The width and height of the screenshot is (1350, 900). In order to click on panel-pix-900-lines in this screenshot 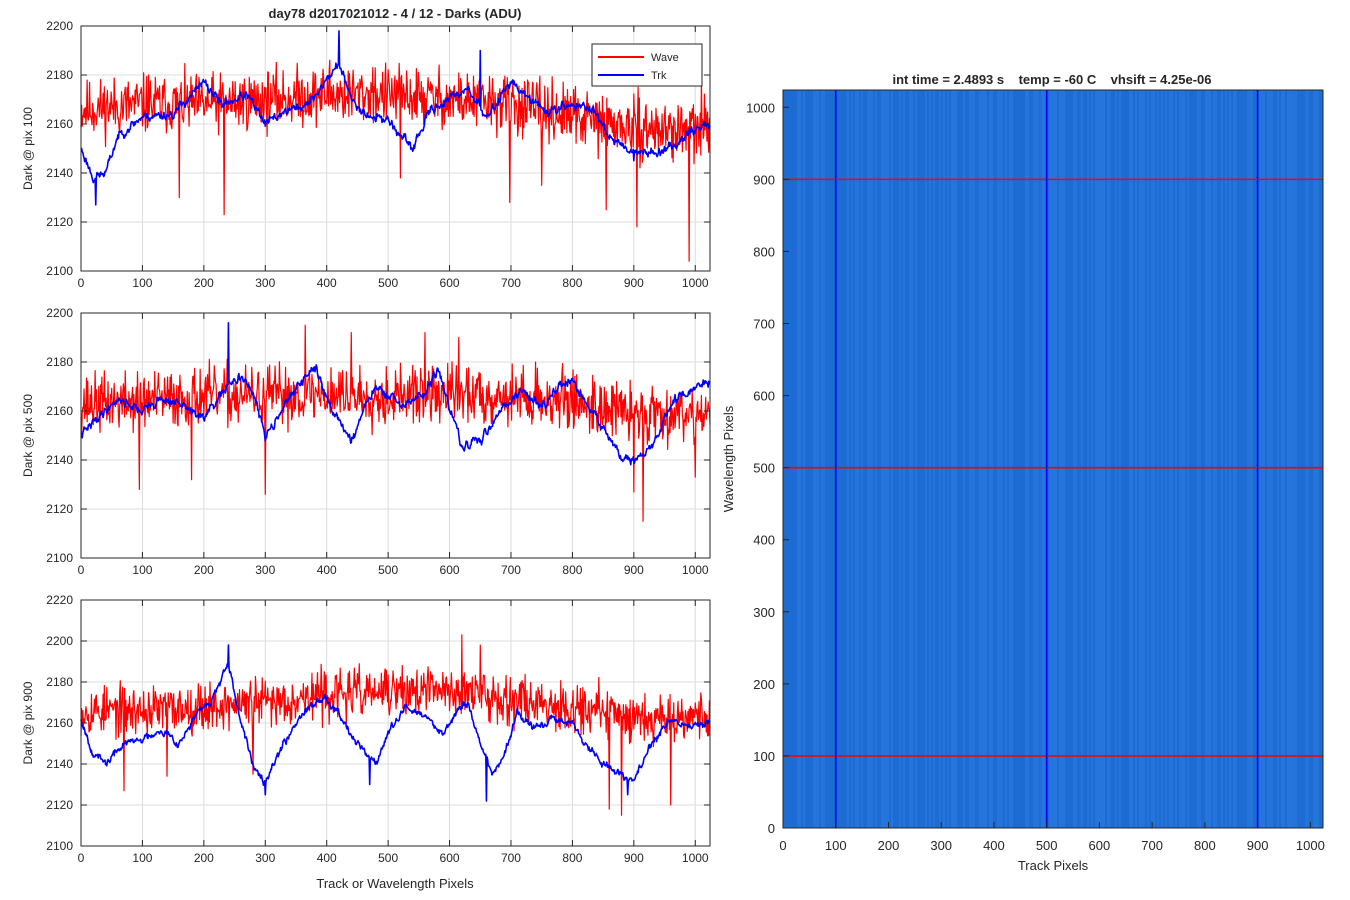, I will do `click(395, 725)`.